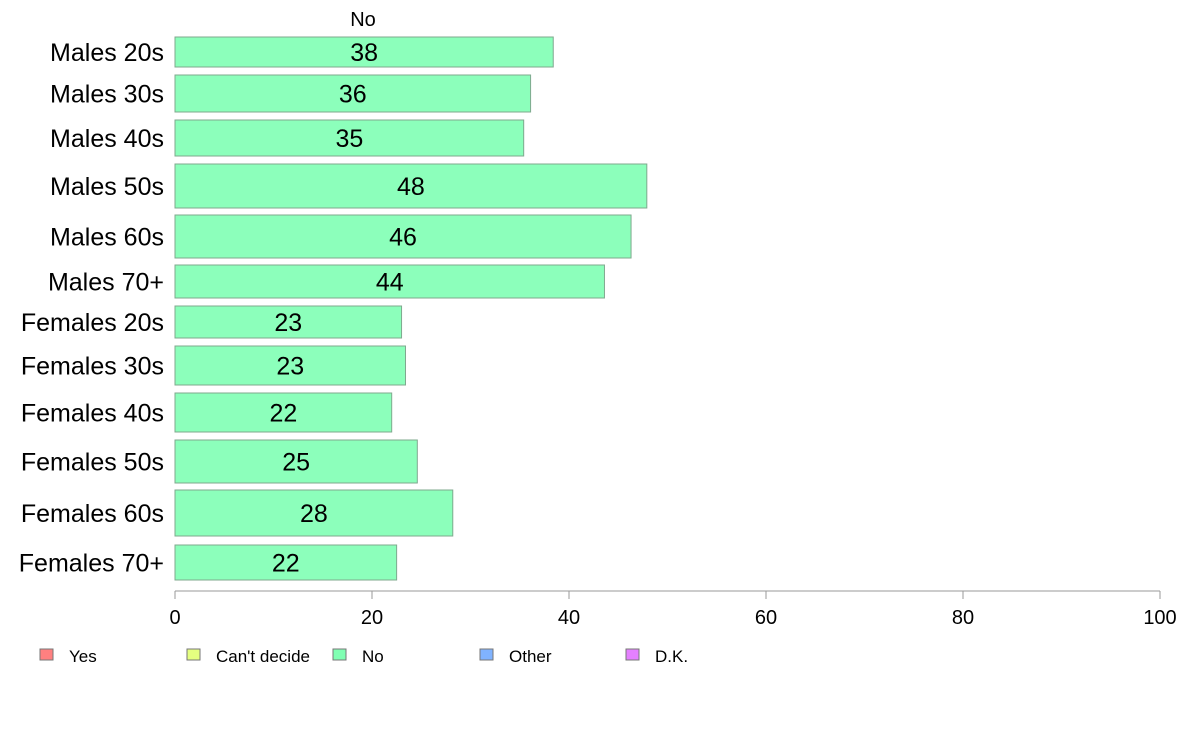  Describe the element at coordinates (83, 656) in the screenshot. I see `legend-label: Yes` at that location.